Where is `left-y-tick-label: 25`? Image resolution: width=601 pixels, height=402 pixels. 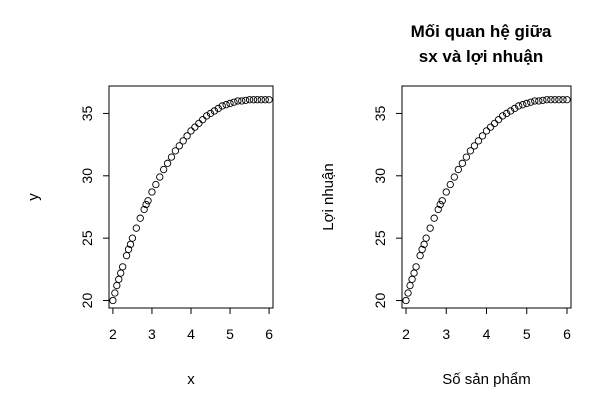
left-y-tick-label: 25 is located at coordinates (87, 238).